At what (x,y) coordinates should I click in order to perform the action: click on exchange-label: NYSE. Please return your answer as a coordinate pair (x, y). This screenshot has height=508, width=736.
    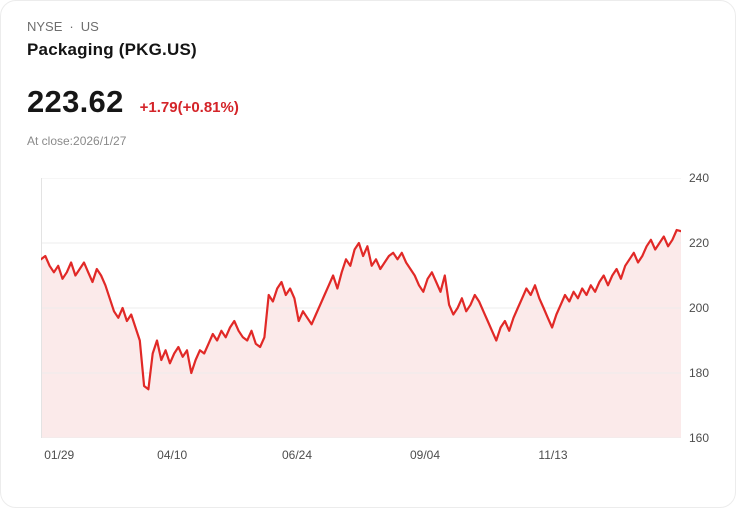
    Looking at the image, I should click on (45, 26).